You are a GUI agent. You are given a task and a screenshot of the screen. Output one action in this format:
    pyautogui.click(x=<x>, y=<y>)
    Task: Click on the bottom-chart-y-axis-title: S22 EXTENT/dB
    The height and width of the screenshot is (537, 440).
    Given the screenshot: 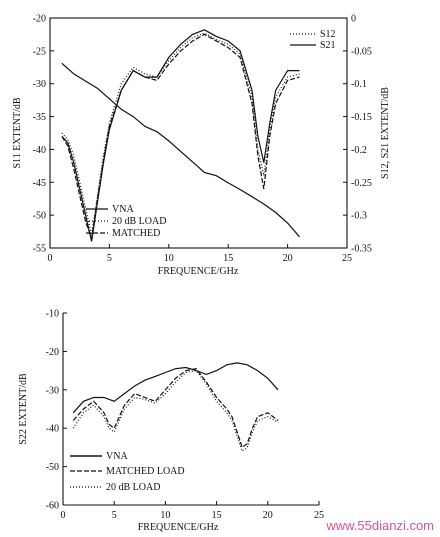 What is the action you would take?
    pyautogui.click(x=23, y=409)
    